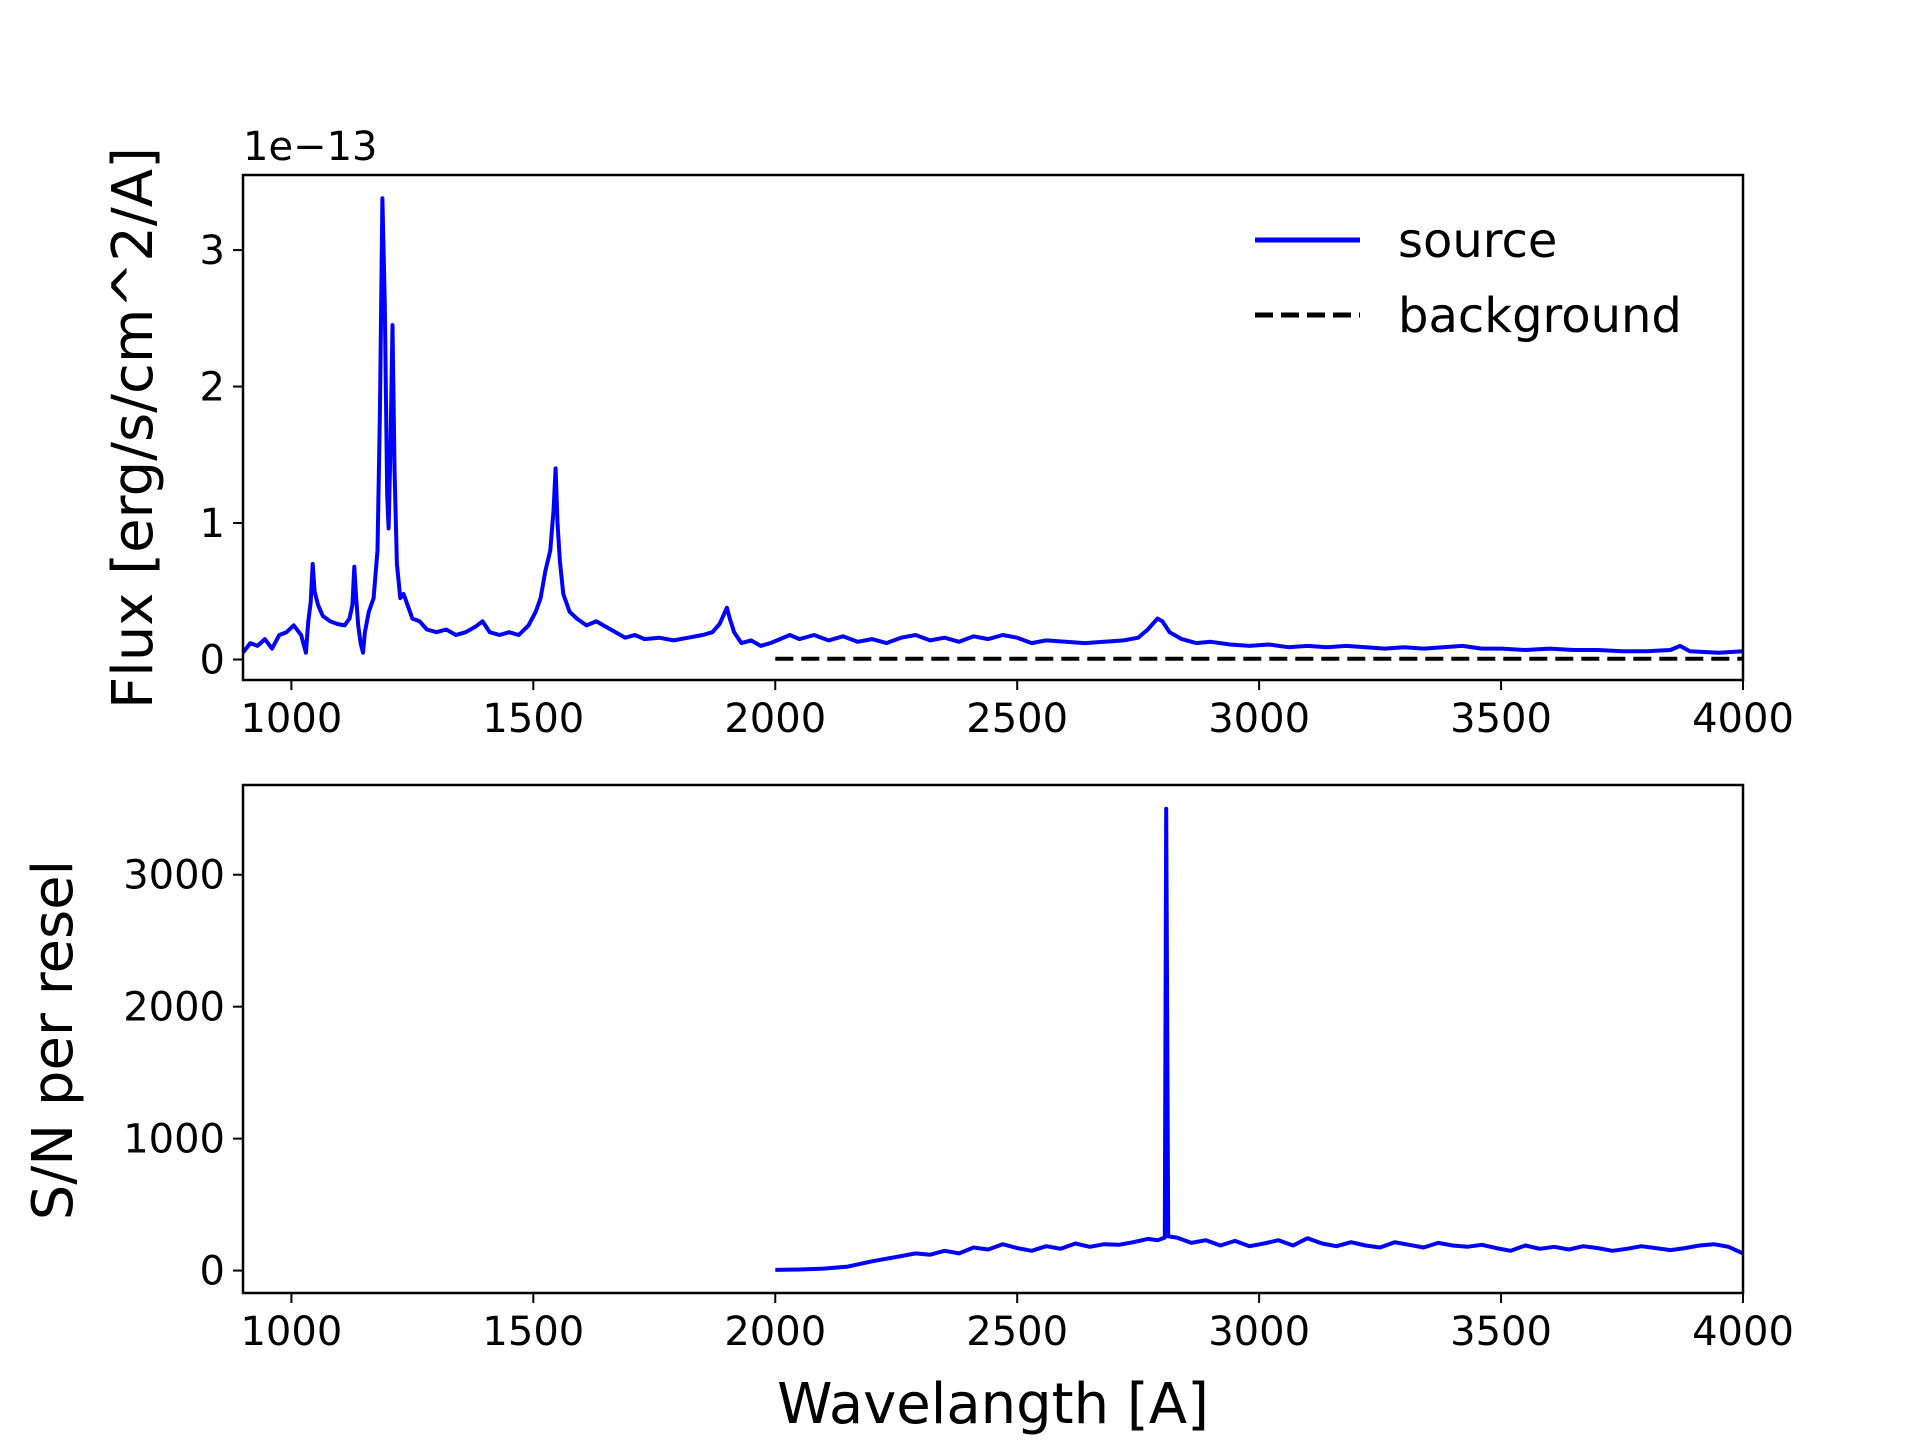 This screenshot has height=1440, width=1920. I want to click on snr-y-axis-title: S/N per resel, so click(53, 1040).